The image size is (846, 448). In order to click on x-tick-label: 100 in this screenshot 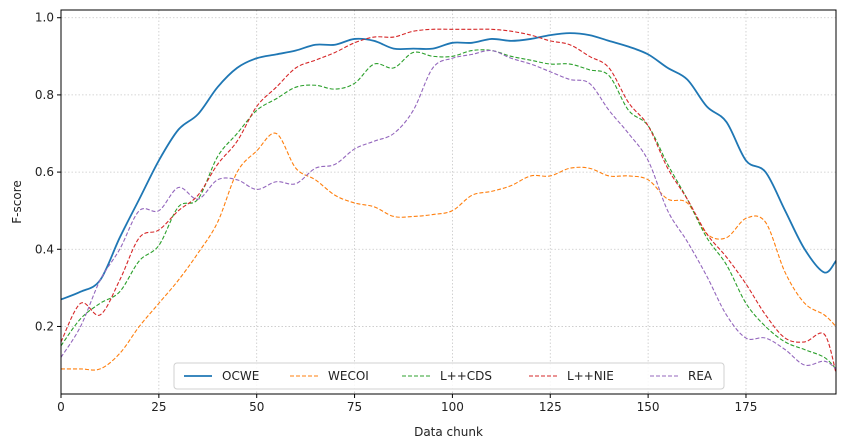, I will do `click(452, 407)`.